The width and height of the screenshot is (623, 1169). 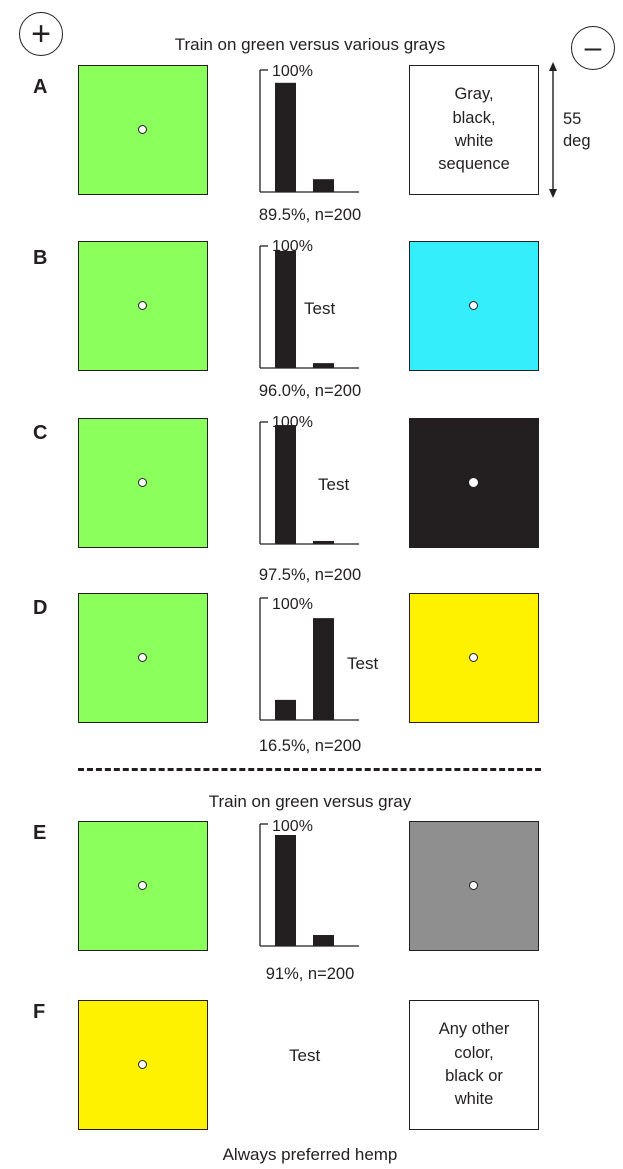 I want to click on bar-c-negative, so click(x=323, y=542).